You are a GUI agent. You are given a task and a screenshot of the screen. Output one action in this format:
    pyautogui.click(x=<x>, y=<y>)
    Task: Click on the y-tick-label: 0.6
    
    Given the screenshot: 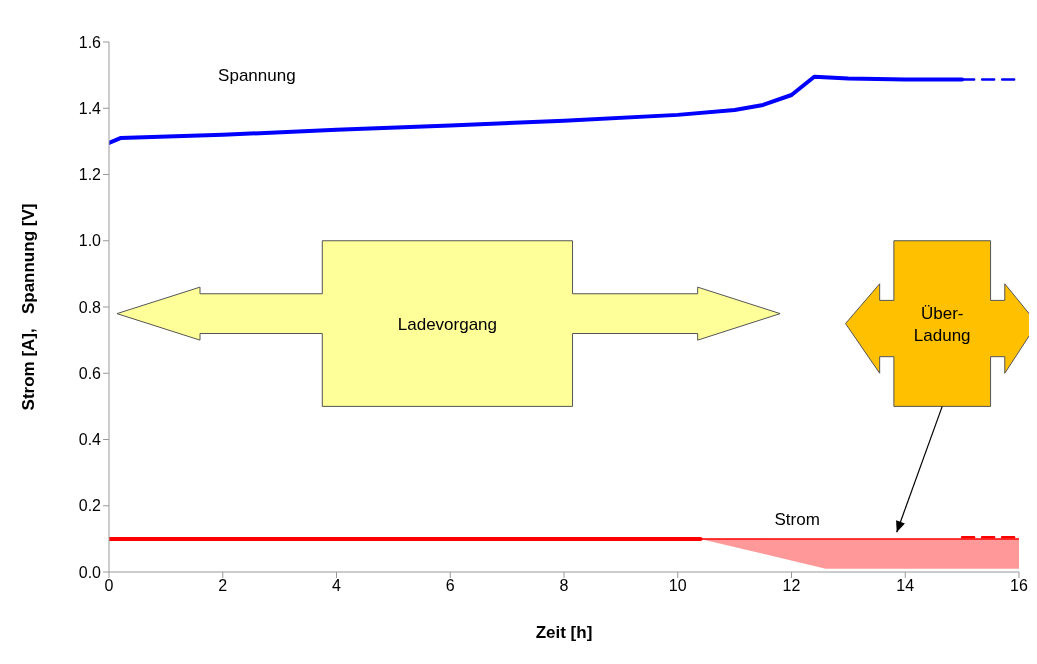 What is the action you would take?
    pyautogui.click(x=90, y=373)
    